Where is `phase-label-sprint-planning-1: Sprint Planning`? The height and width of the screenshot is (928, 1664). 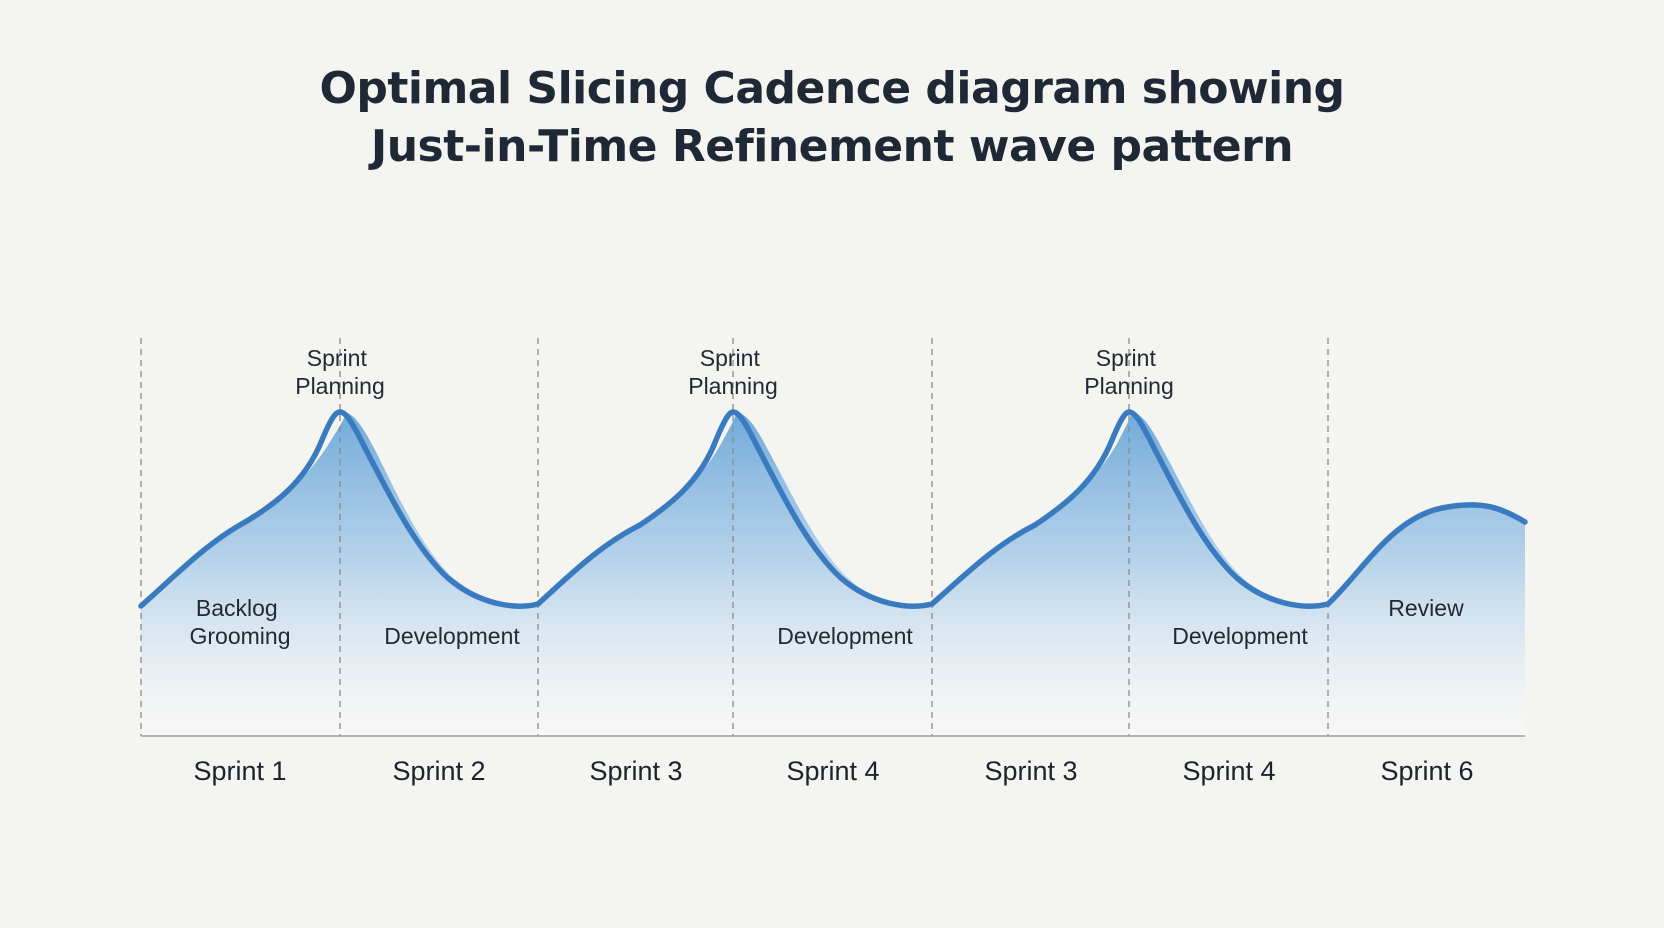 phase-label-sprint-planning-1: Sprint Planning is located at coordinates (340, 372).